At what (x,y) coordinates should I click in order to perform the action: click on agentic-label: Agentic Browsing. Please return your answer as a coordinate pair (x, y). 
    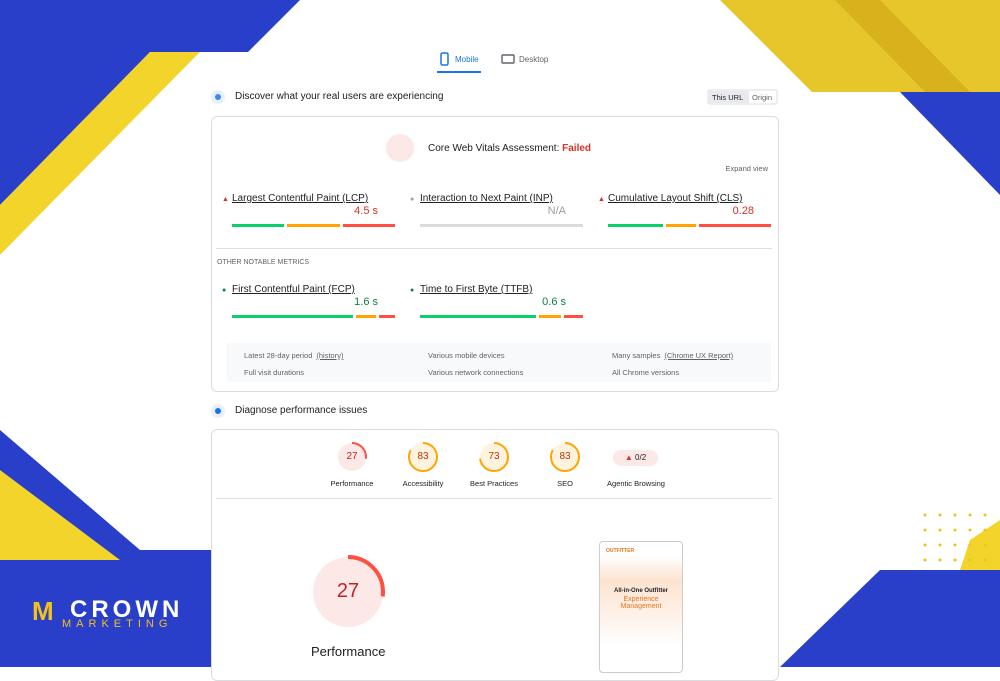
    Looking at the image, I should click on (636, 483).